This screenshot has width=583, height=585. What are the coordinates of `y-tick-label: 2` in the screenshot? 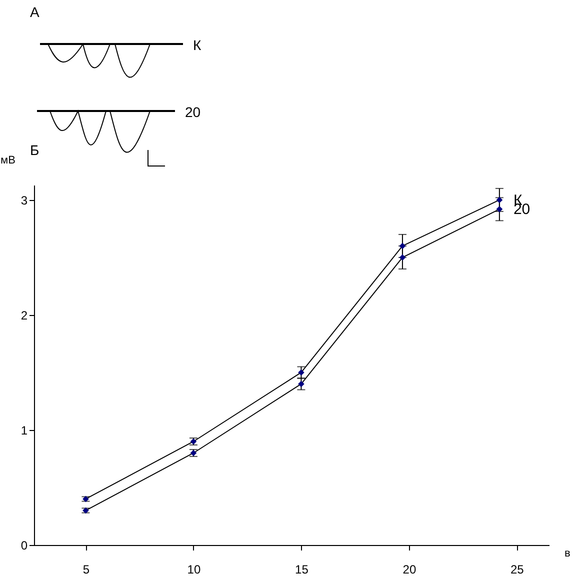 It's located at (24, 315).